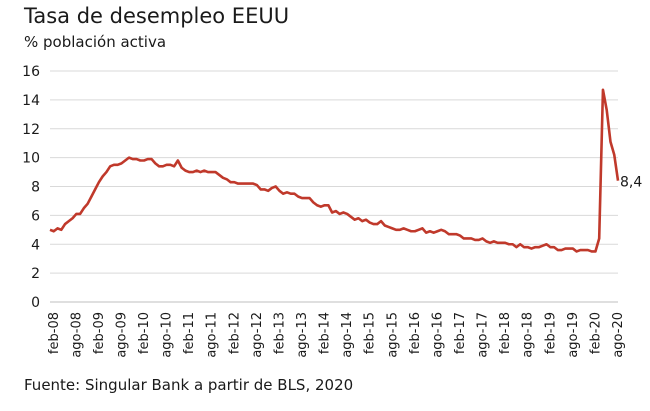  Describe the element at coordinates (31, 72) in the screenshot. I see `y-tick-label: 16` at that location.